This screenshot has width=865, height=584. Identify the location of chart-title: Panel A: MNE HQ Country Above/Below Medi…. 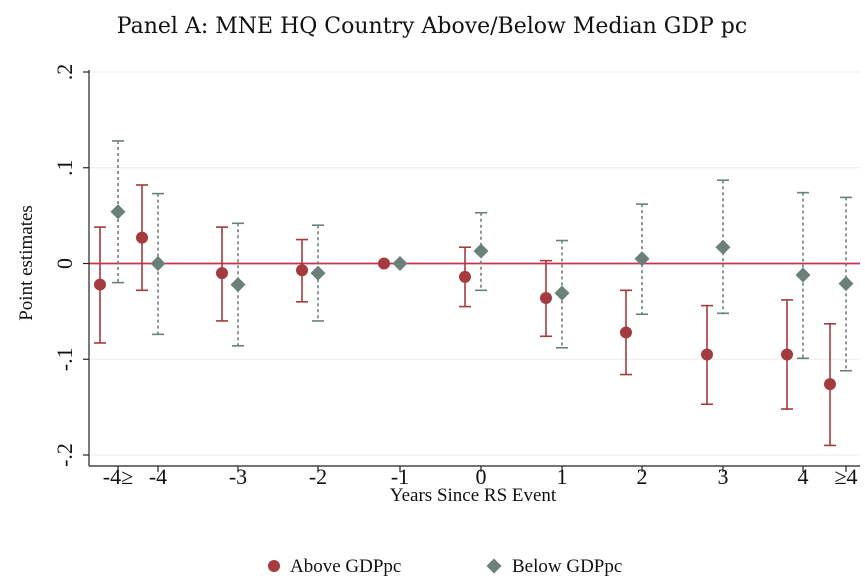
(432, 26).